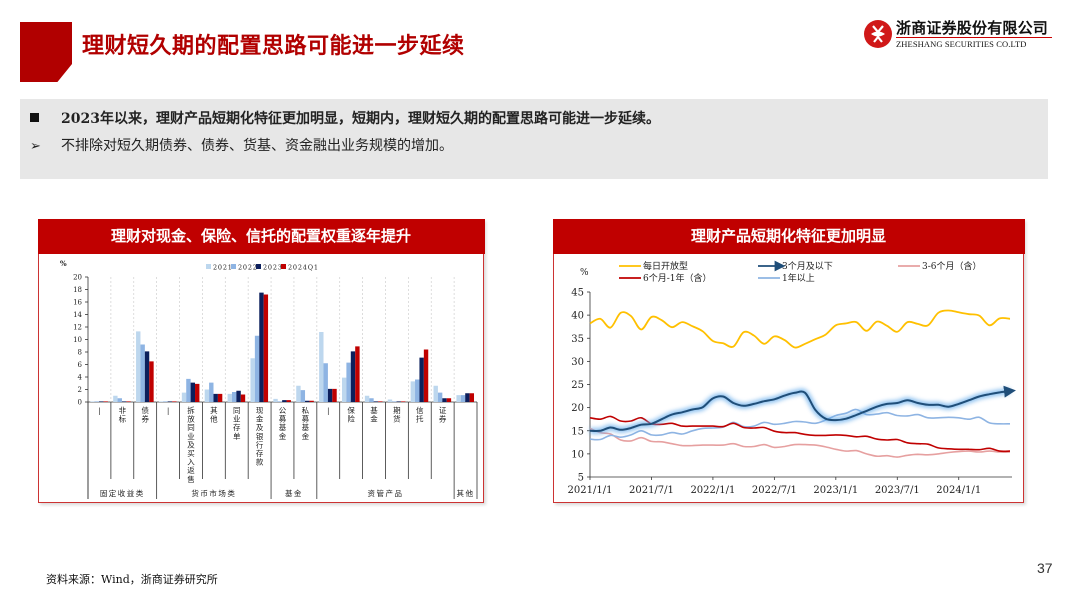 The height and width of the screenshot is (607, 1080). What do you see at coordinates (191, 410) in the screenshot?
I see `category-label: 拆` at bounding box center [191, 410].